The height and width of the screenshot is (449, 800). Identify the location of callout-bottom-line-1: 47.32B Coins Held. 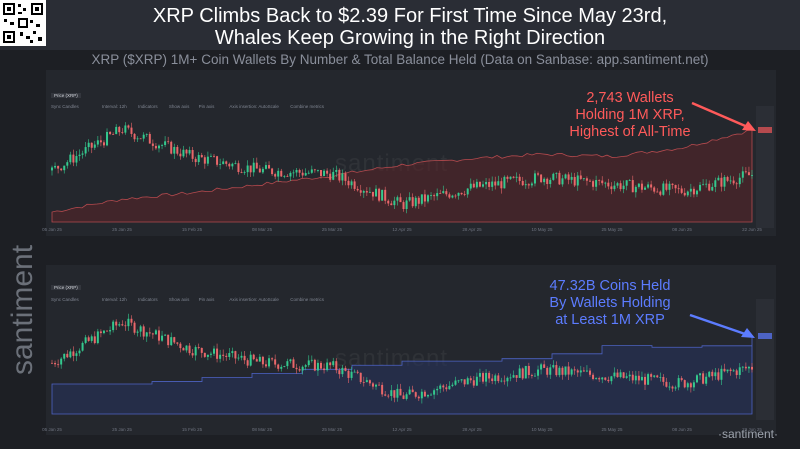
(610, 286).